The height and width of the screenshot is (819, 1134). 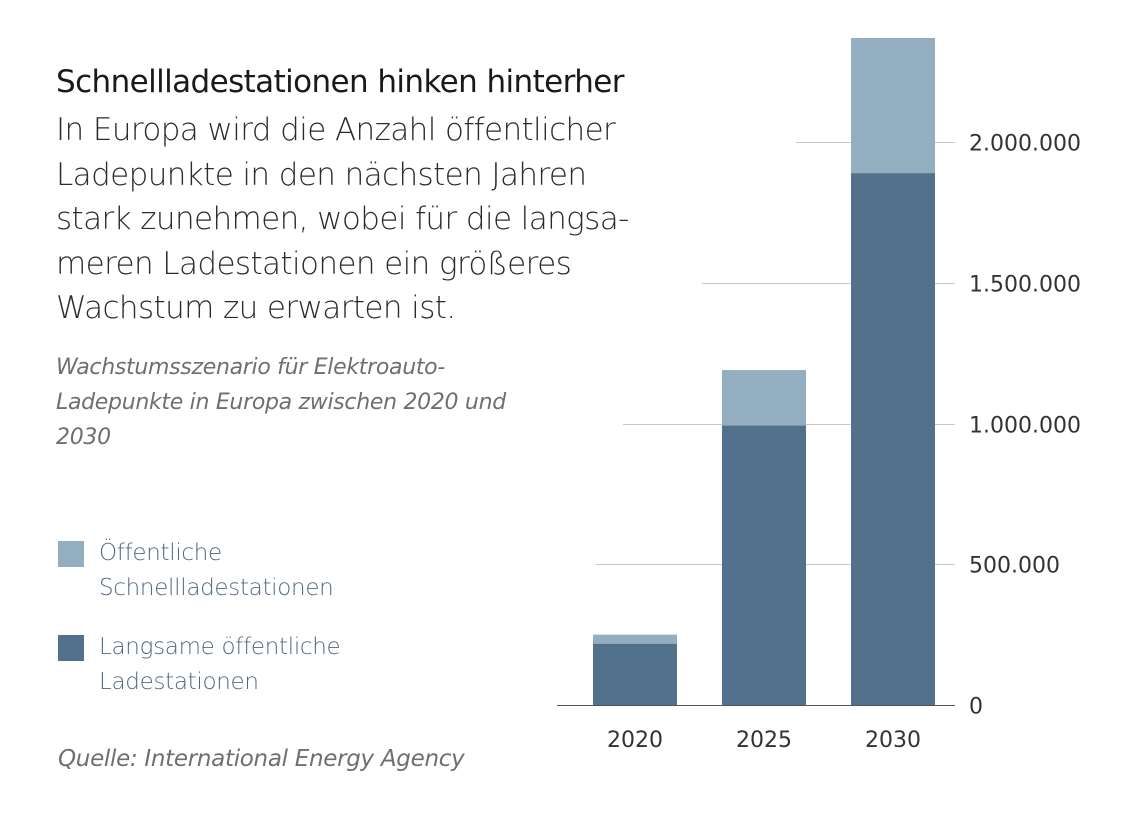 What do you see at coordinates (976, 707) in the screenshot?
I see `y-tick-label-0: 0` at bounding box center [976, 707].